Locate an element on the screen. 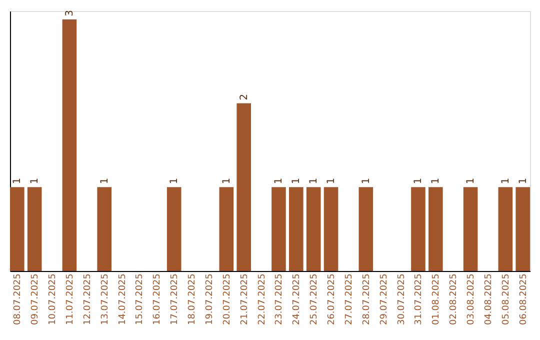 The height and width of the screenshot is (340, 540). x-tick-label: 28.07.2025 is located at coordinates (367, 300).